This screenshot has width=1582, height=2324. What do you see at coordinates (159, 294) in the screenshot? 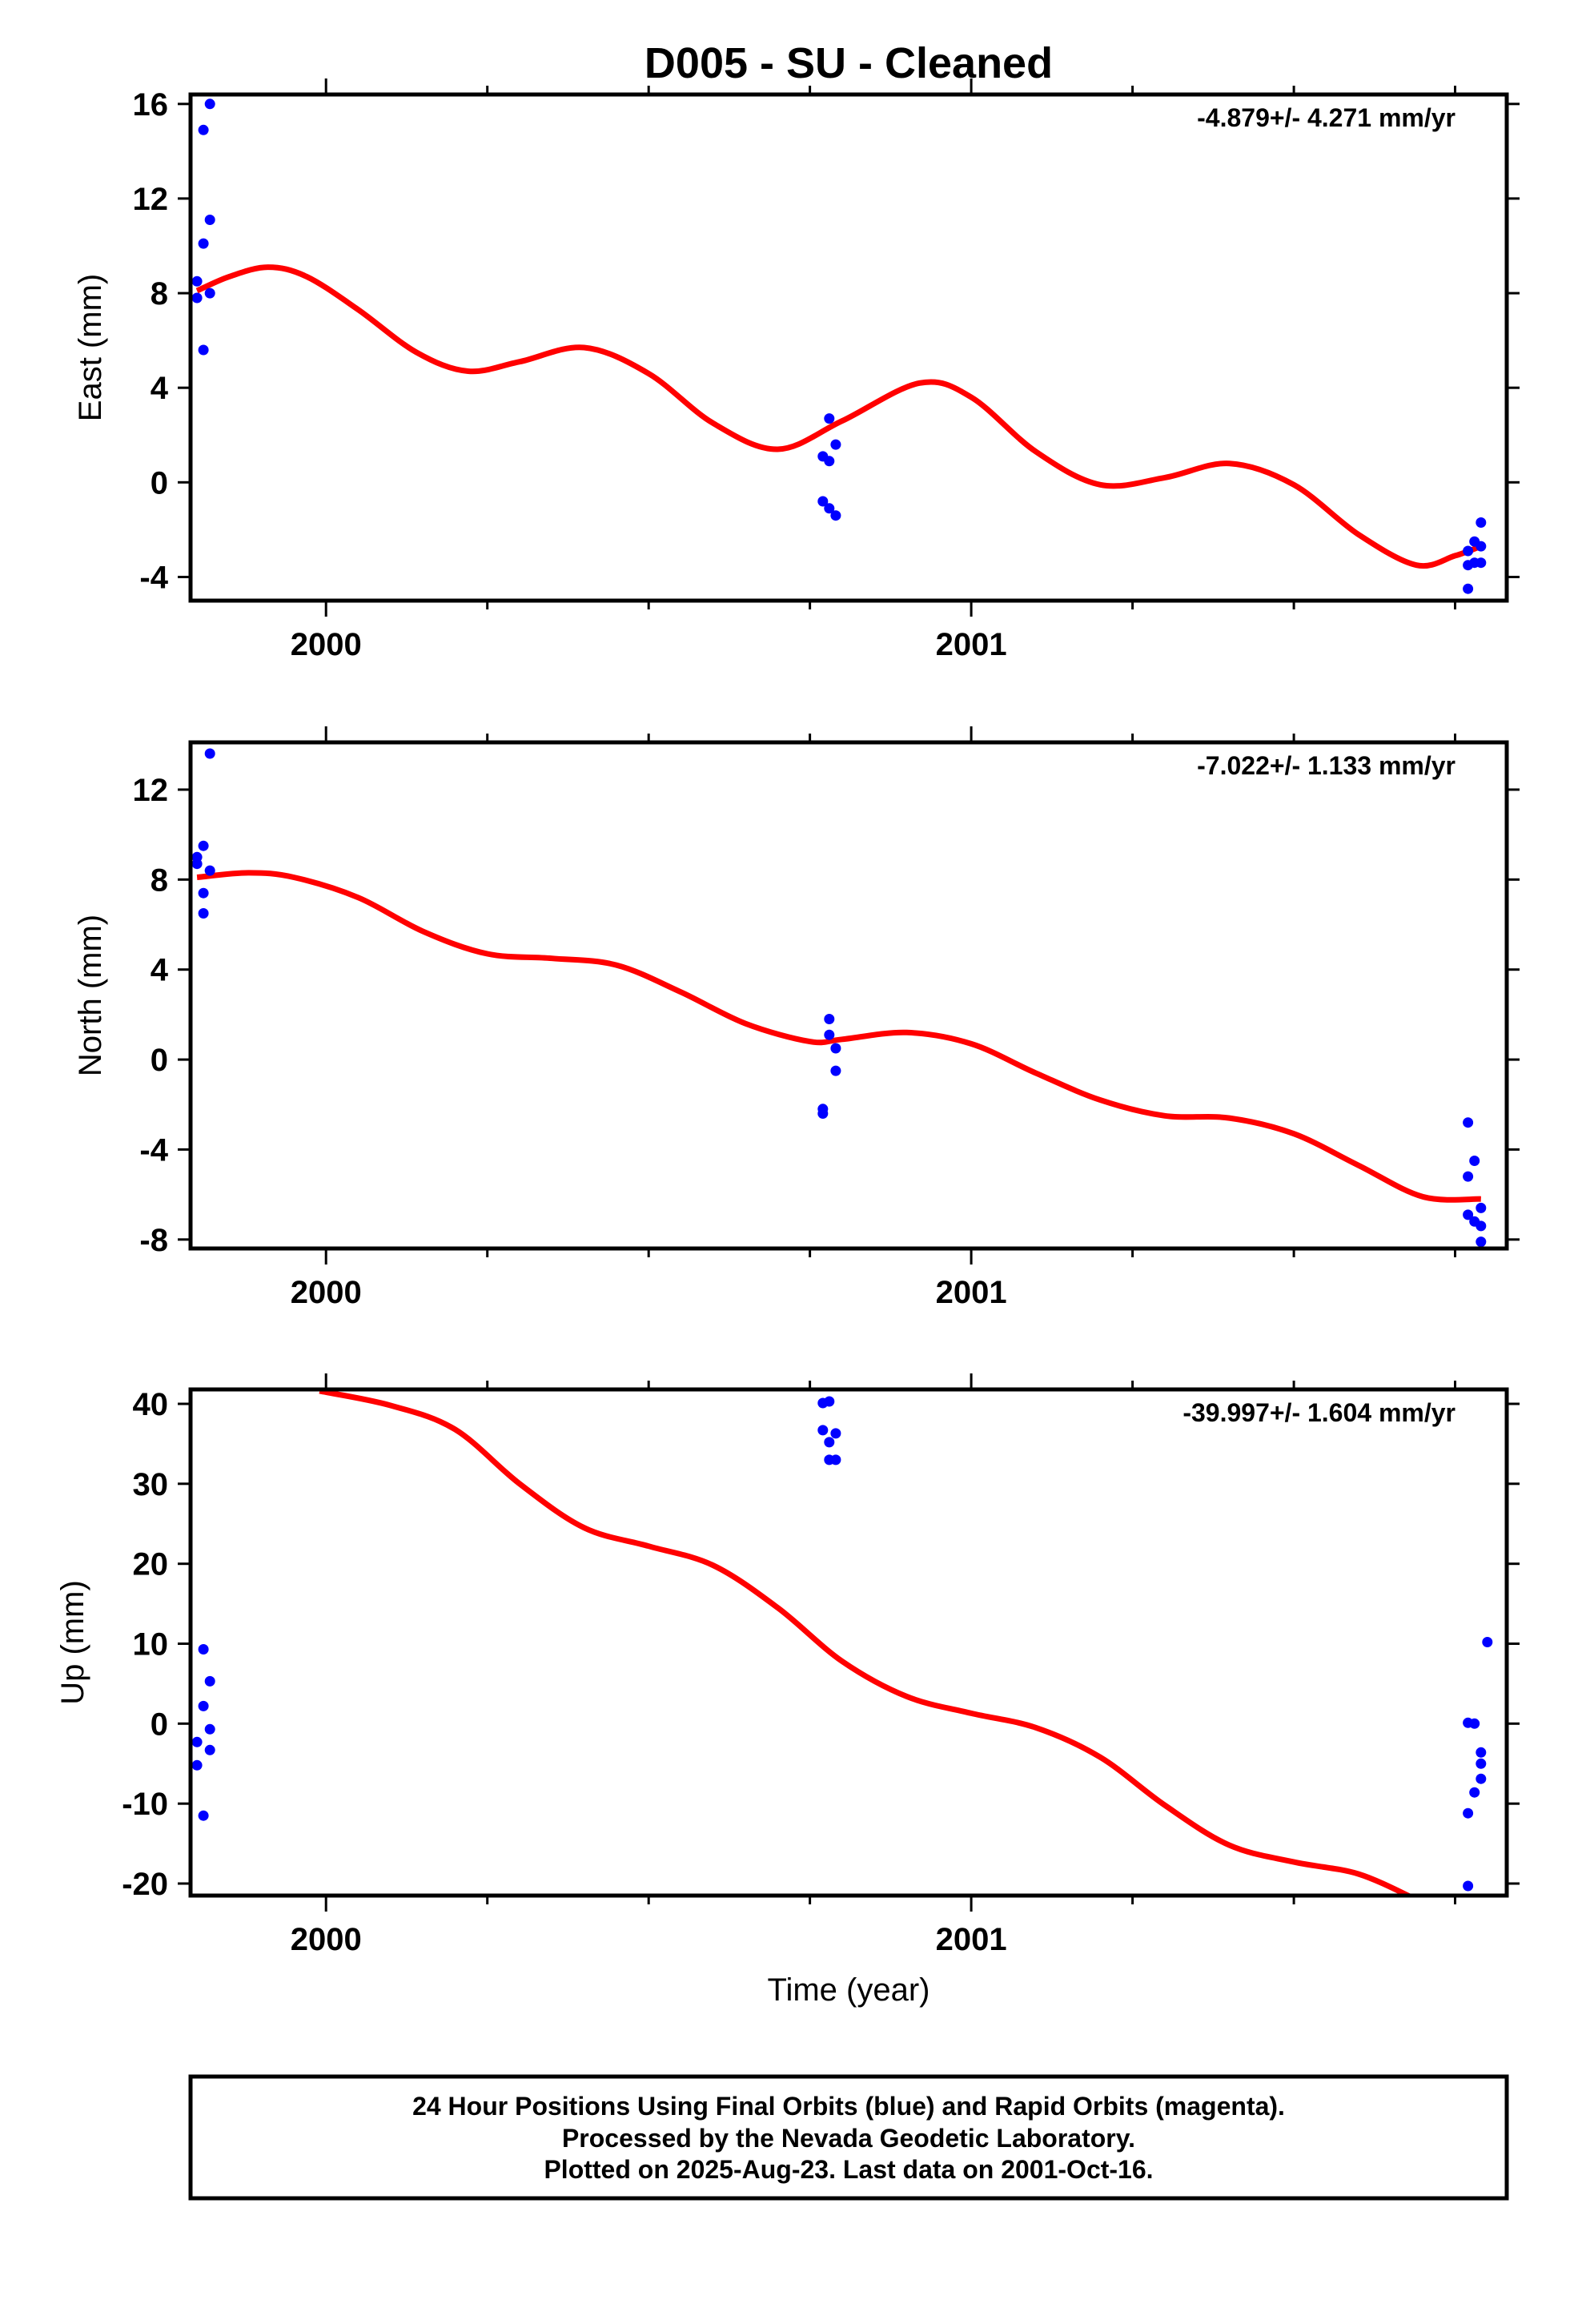
I see `east-ytick-label: 8` at bounding box center [159, 294].